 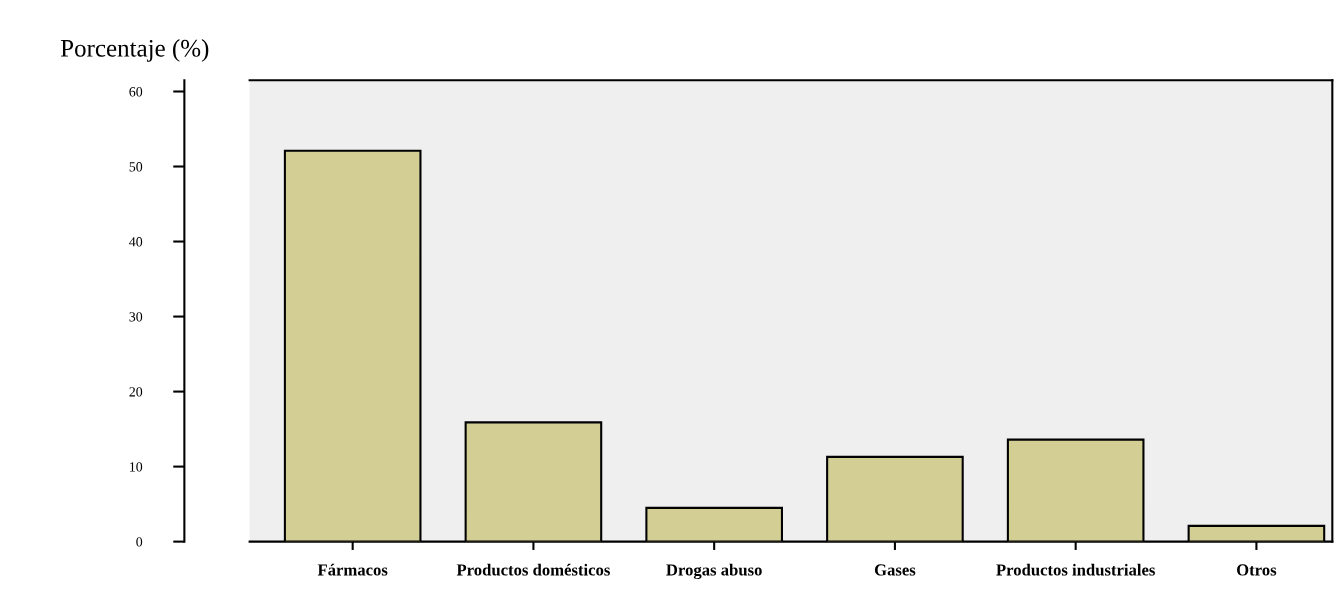 What do you see at coordinates (136, 167) in the screenshot?
I see `y-tick-label: 50` at bounding box center [136, 167].